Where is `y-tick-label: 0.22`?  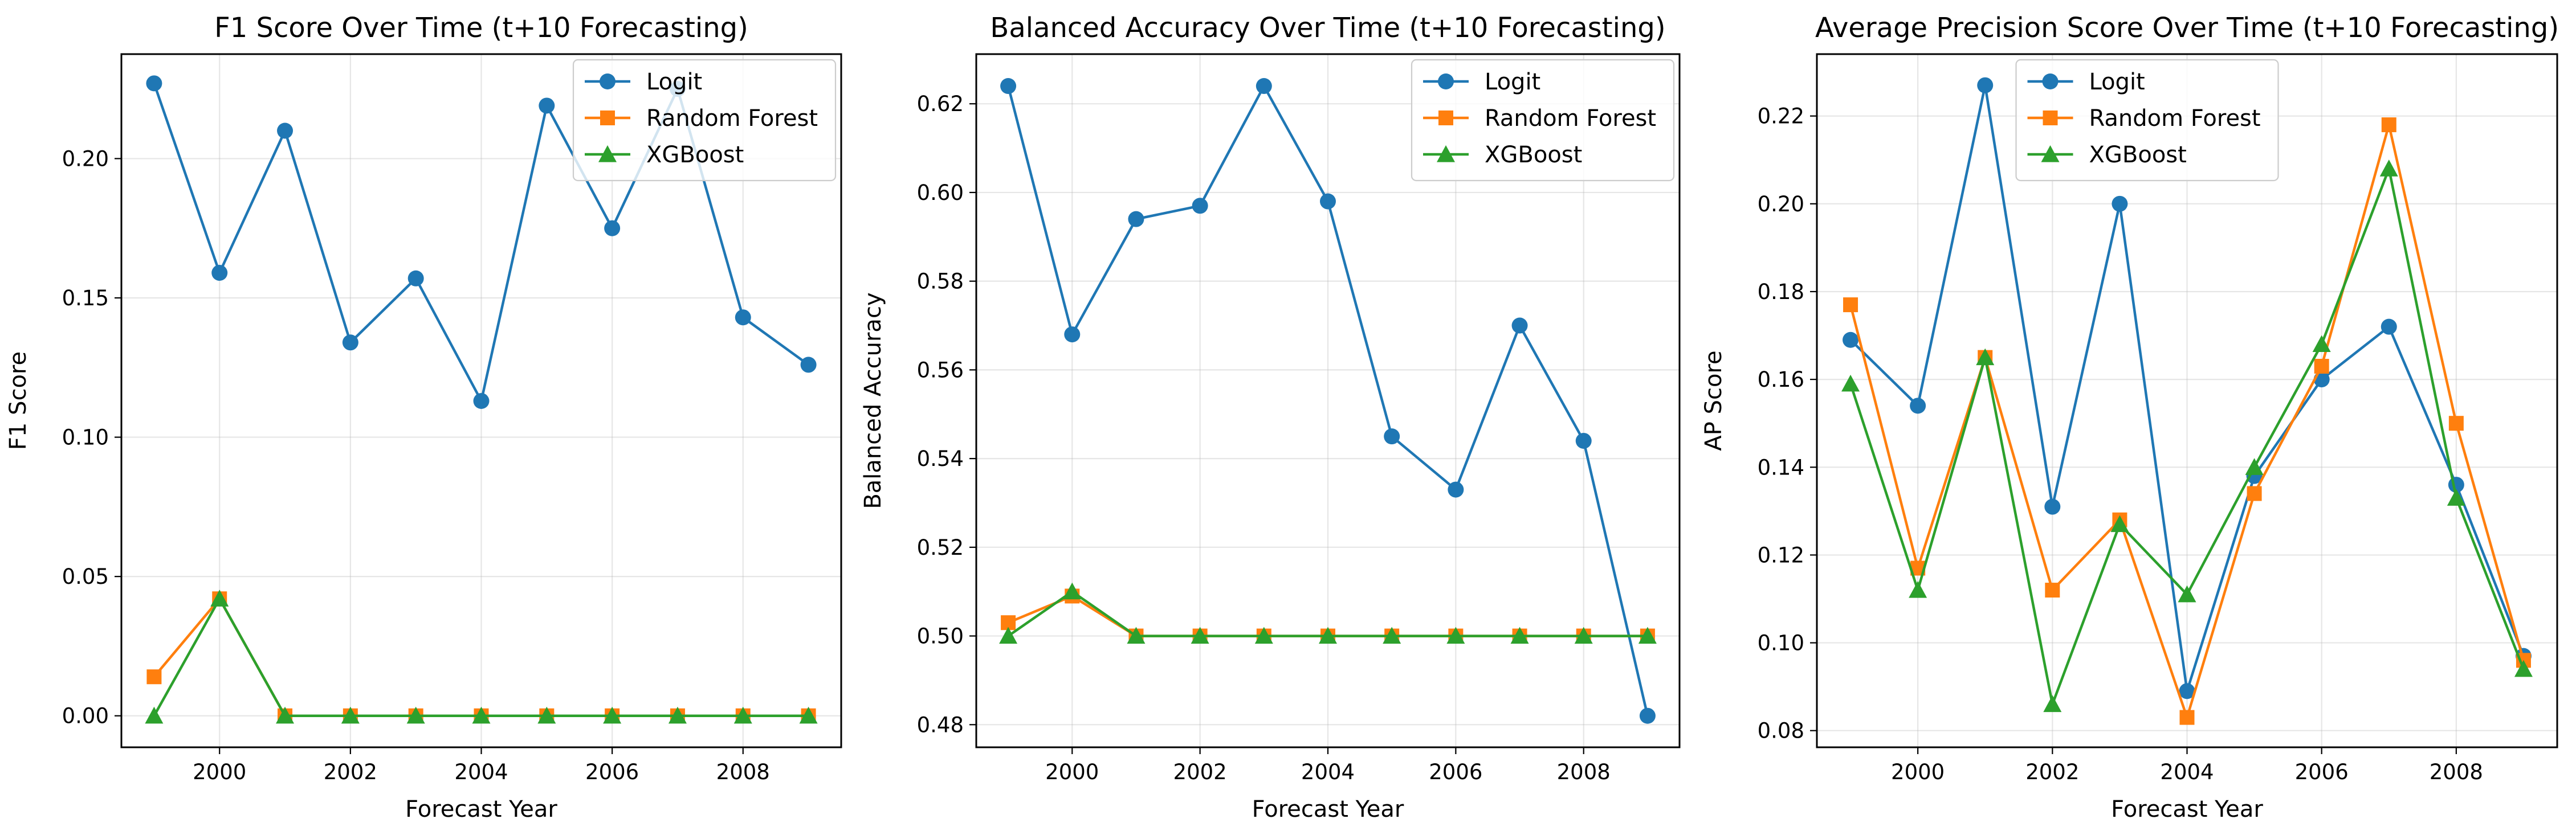
y-tick-label: 0.22 is located at coordinates (1781, 116).